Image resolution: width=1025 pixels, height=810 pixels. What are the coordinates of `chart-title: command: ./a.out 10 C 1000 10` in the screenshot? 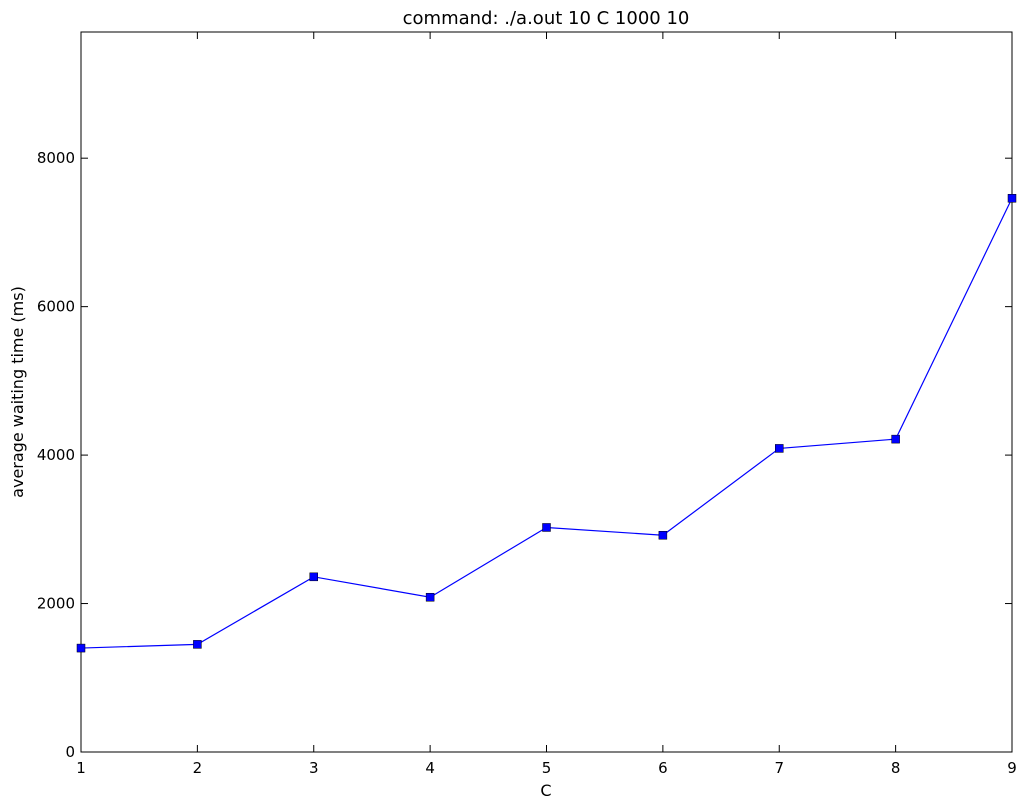 It's located at (546, 18).